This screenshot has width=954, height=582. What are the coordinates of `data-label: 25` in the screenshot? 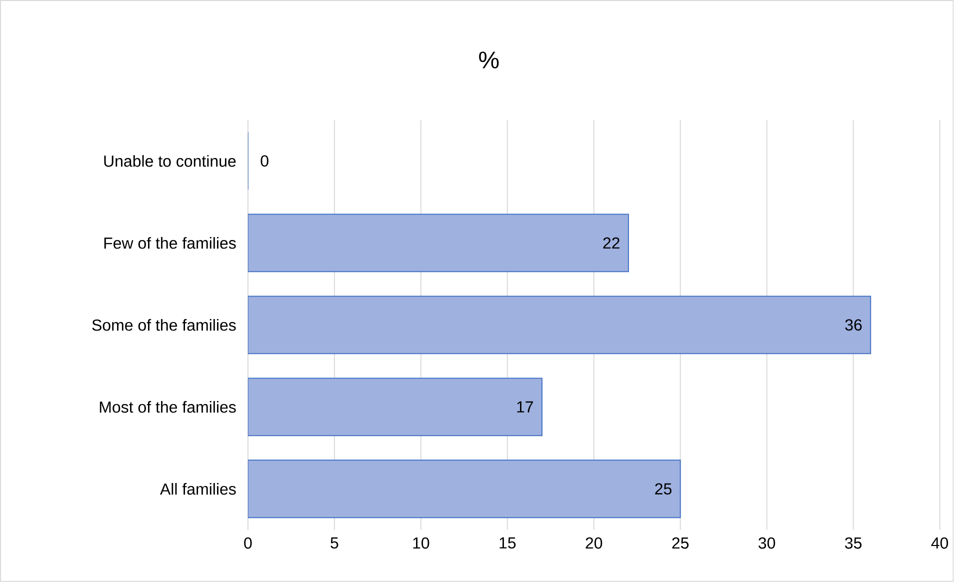 It's located at (663, 489).